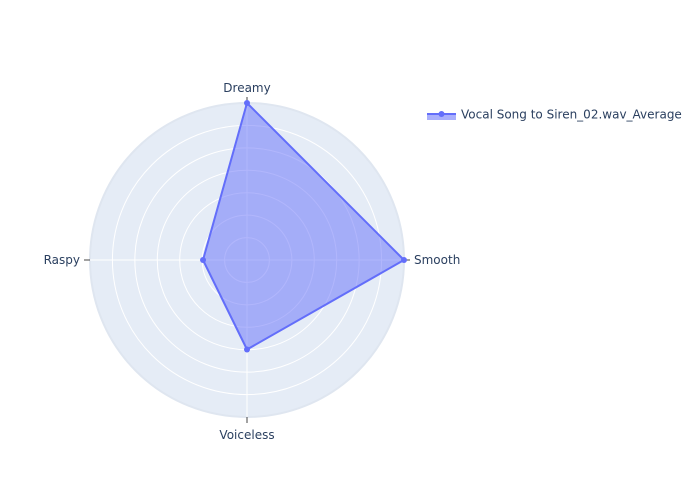  Describe the element at coordinates (441, 114) in the screenshot. I see `legend-swatch-marker` at that location.